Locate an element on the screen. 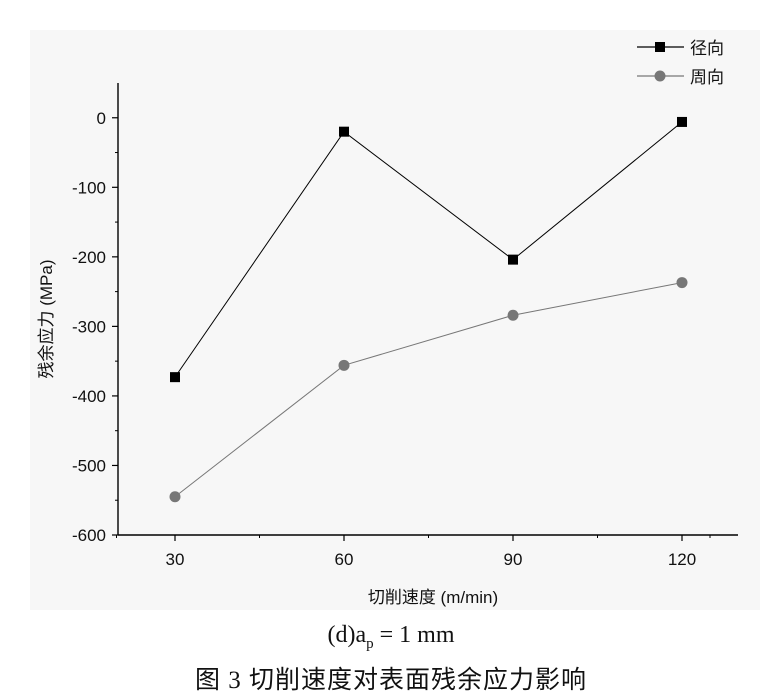 Image resolution: width=782 pixels, height=699 pixels. y-axis-label: 残余应力 (MPa) is located at coordinates (46, 319).